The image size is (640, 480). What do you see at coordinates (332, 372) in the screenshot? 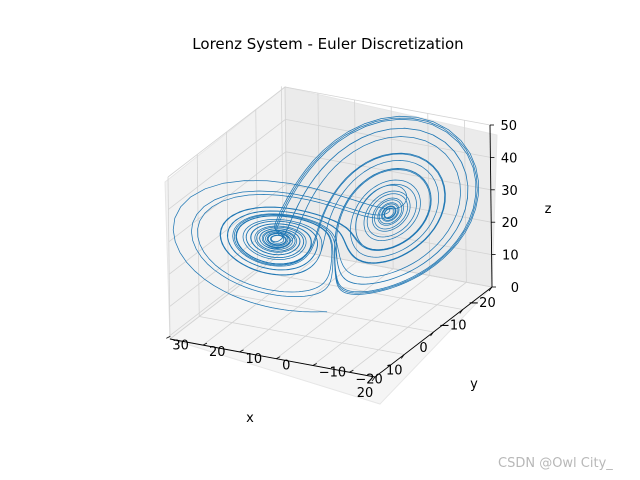
I see `y-tick-label: −10` at bounding box center [332, 372].